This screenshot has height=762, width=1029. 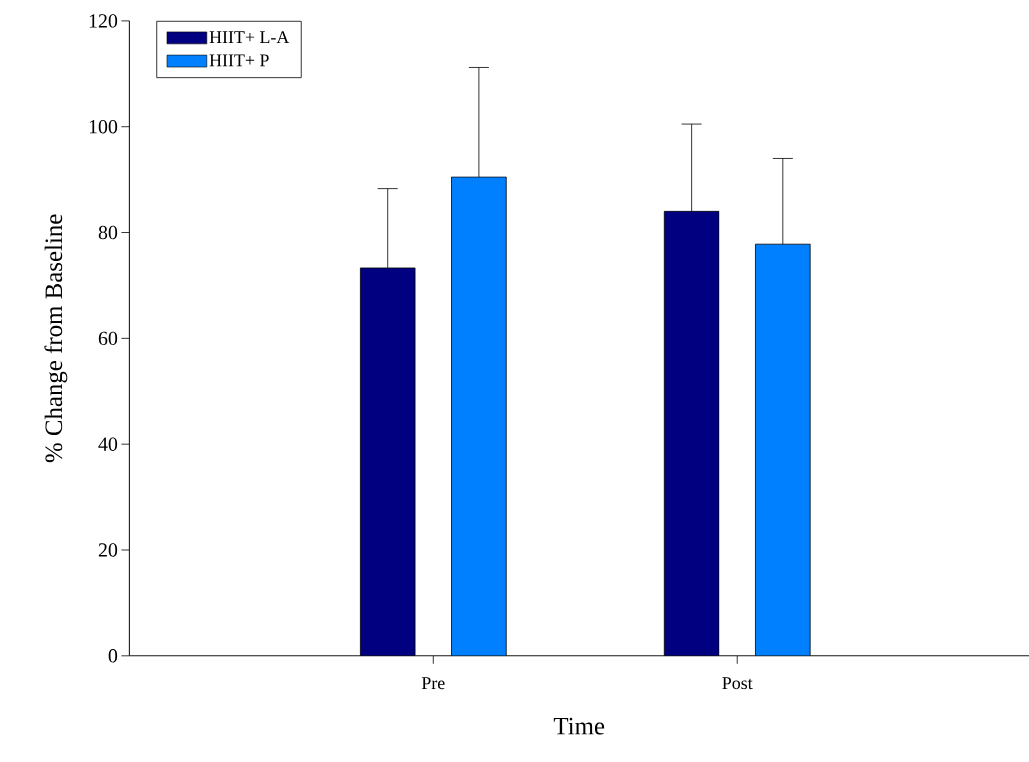 I want to click on y-tick-label: 0, so click(x=113, y=655).